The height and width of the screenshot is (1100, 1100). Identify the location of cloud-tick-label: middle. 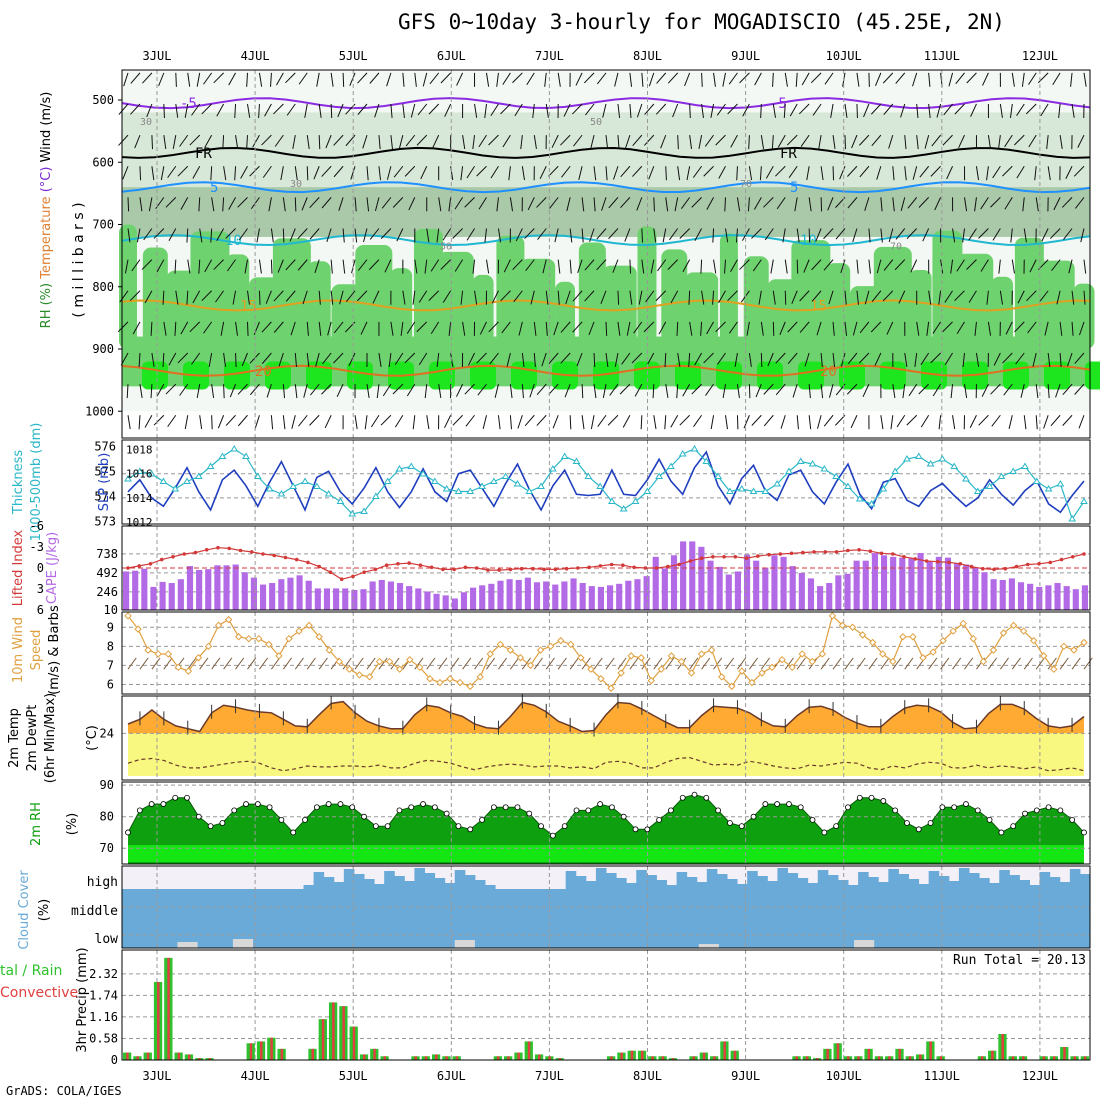
(94, 911).